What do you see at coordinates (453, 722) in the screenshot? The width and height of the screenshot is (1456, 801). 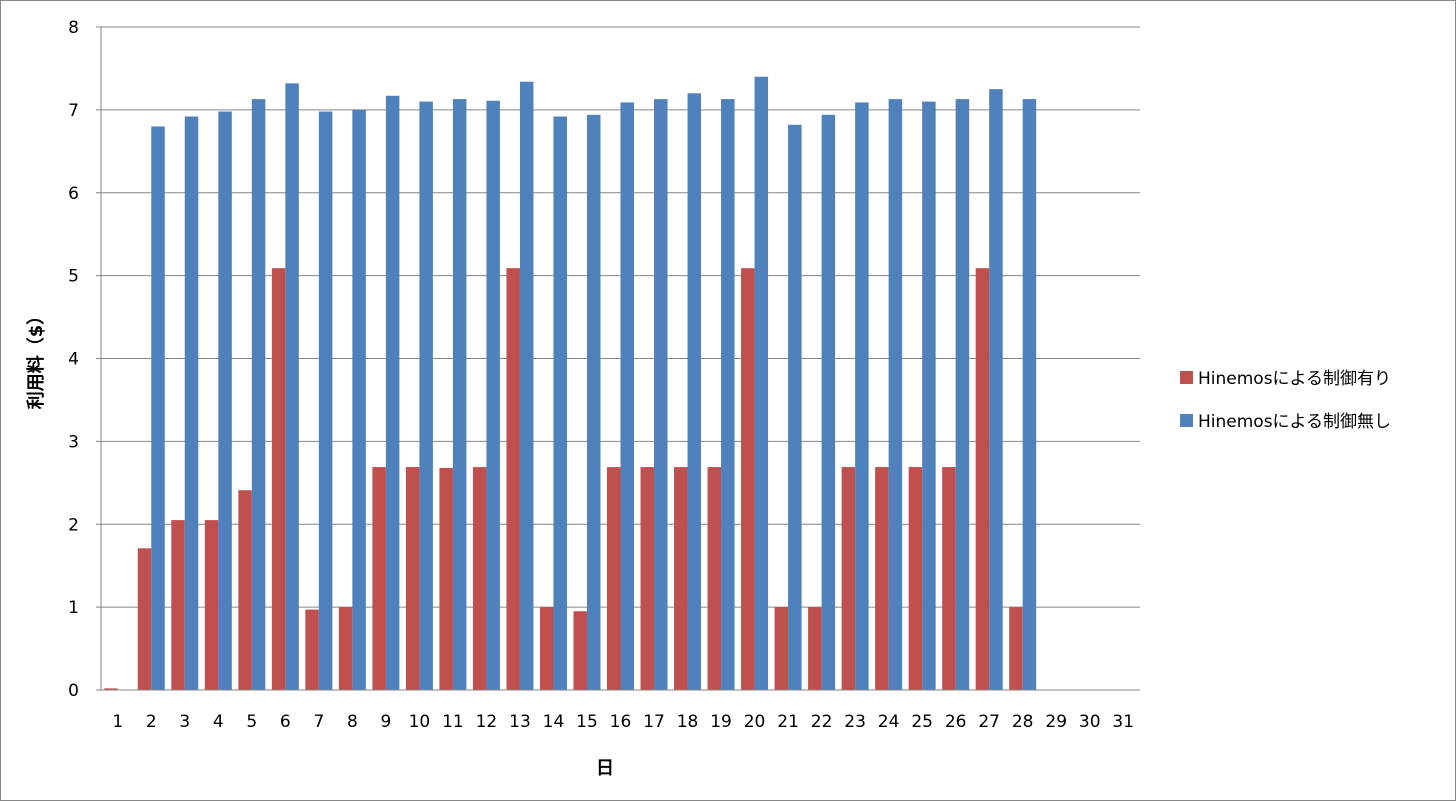 I see `x-tick-label-11: 11` at bounding box center [453, 722].